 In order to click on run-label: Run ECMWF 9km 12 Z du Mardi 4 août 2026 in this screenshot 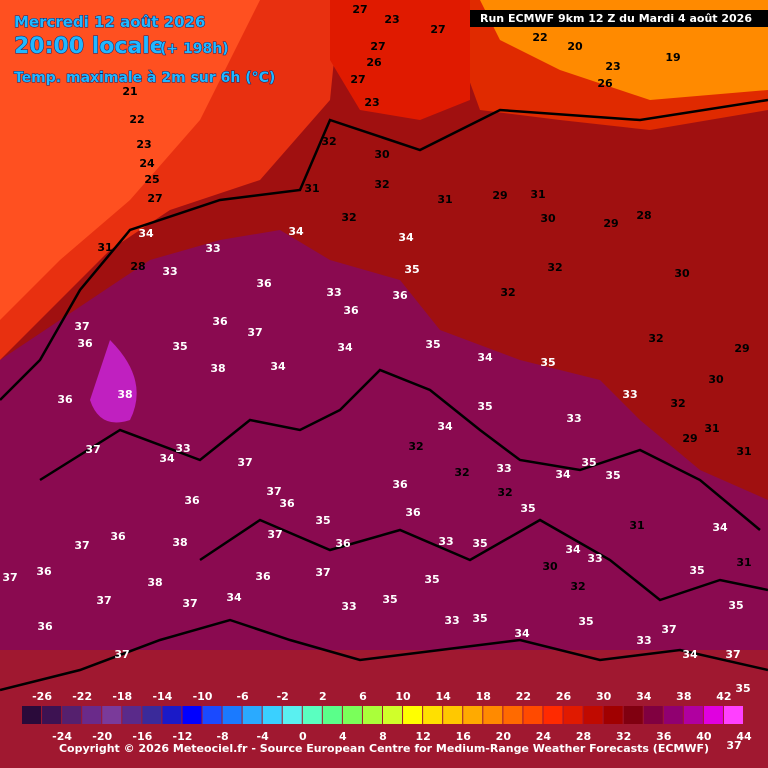, I will do `click(616, 18)`.